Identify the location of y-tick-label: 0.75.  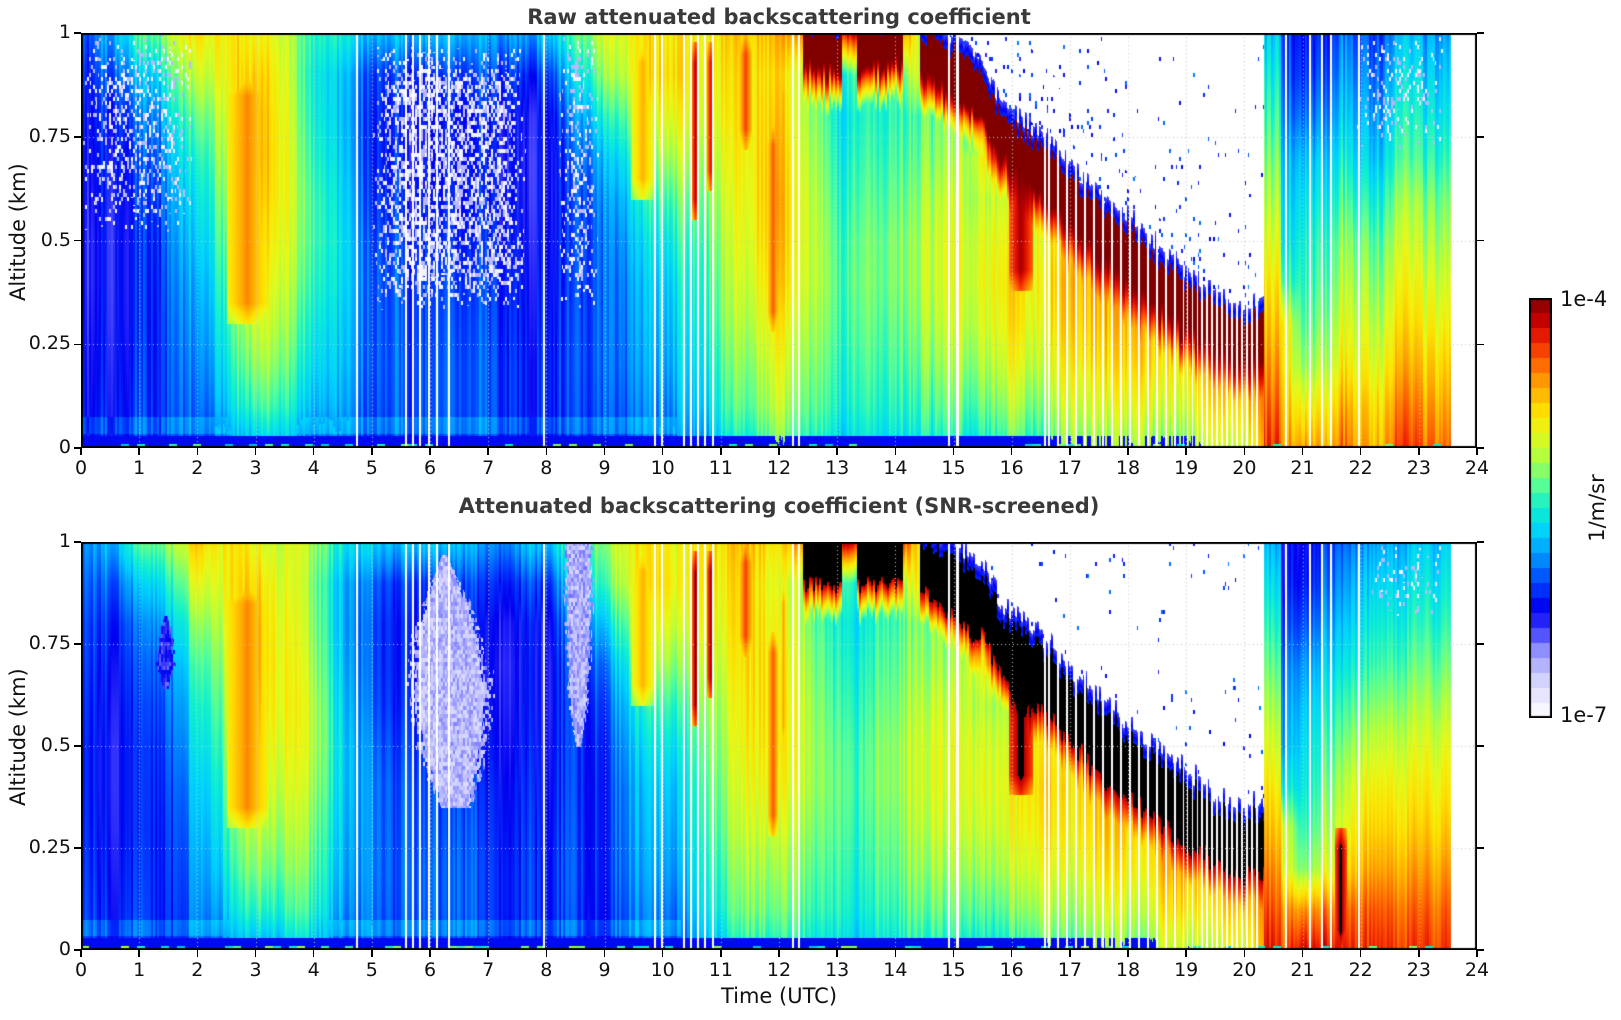
(49, 135).